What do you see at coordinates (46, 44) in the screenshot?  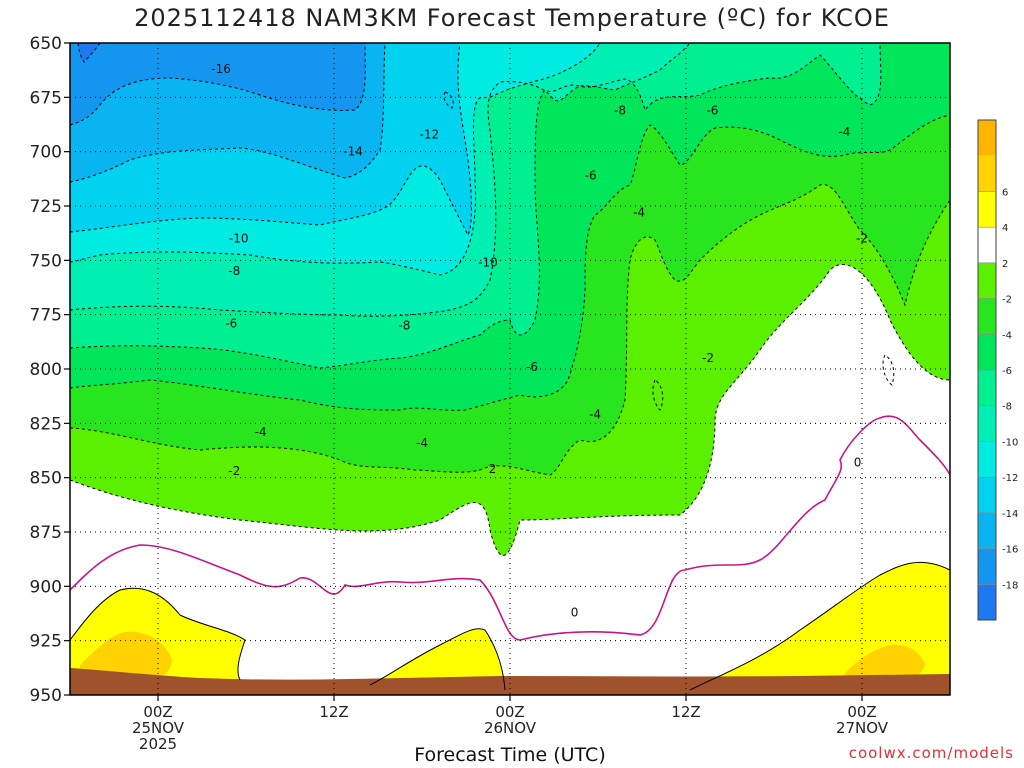 I see `y-tick-label: 650` at bounding box center [46, 44].